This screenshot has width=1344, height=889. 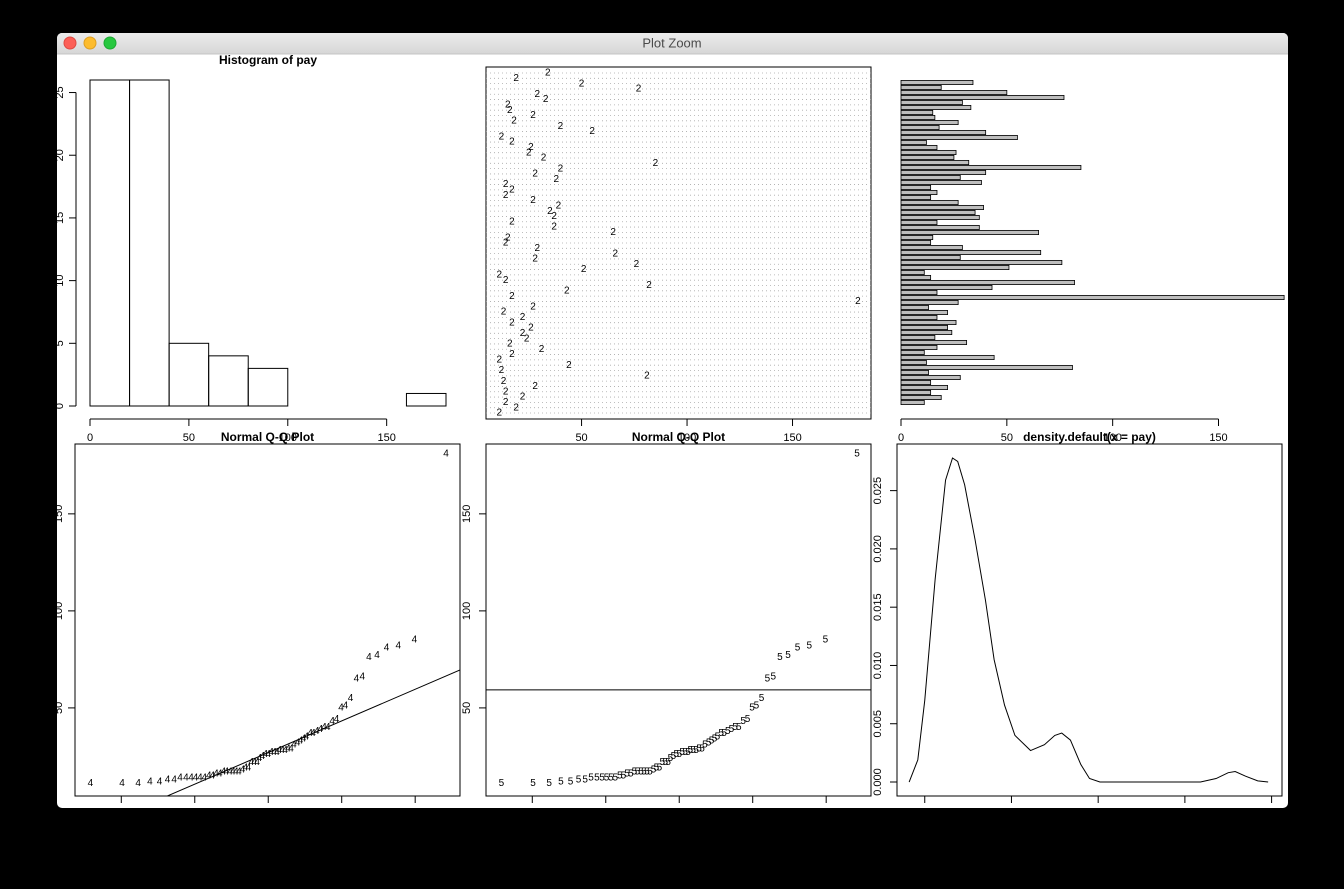 What do you see at coordinates (878, 549) in the screenshot?
I see `y-tick-label: 0.020` at bounding box center [878, 549].